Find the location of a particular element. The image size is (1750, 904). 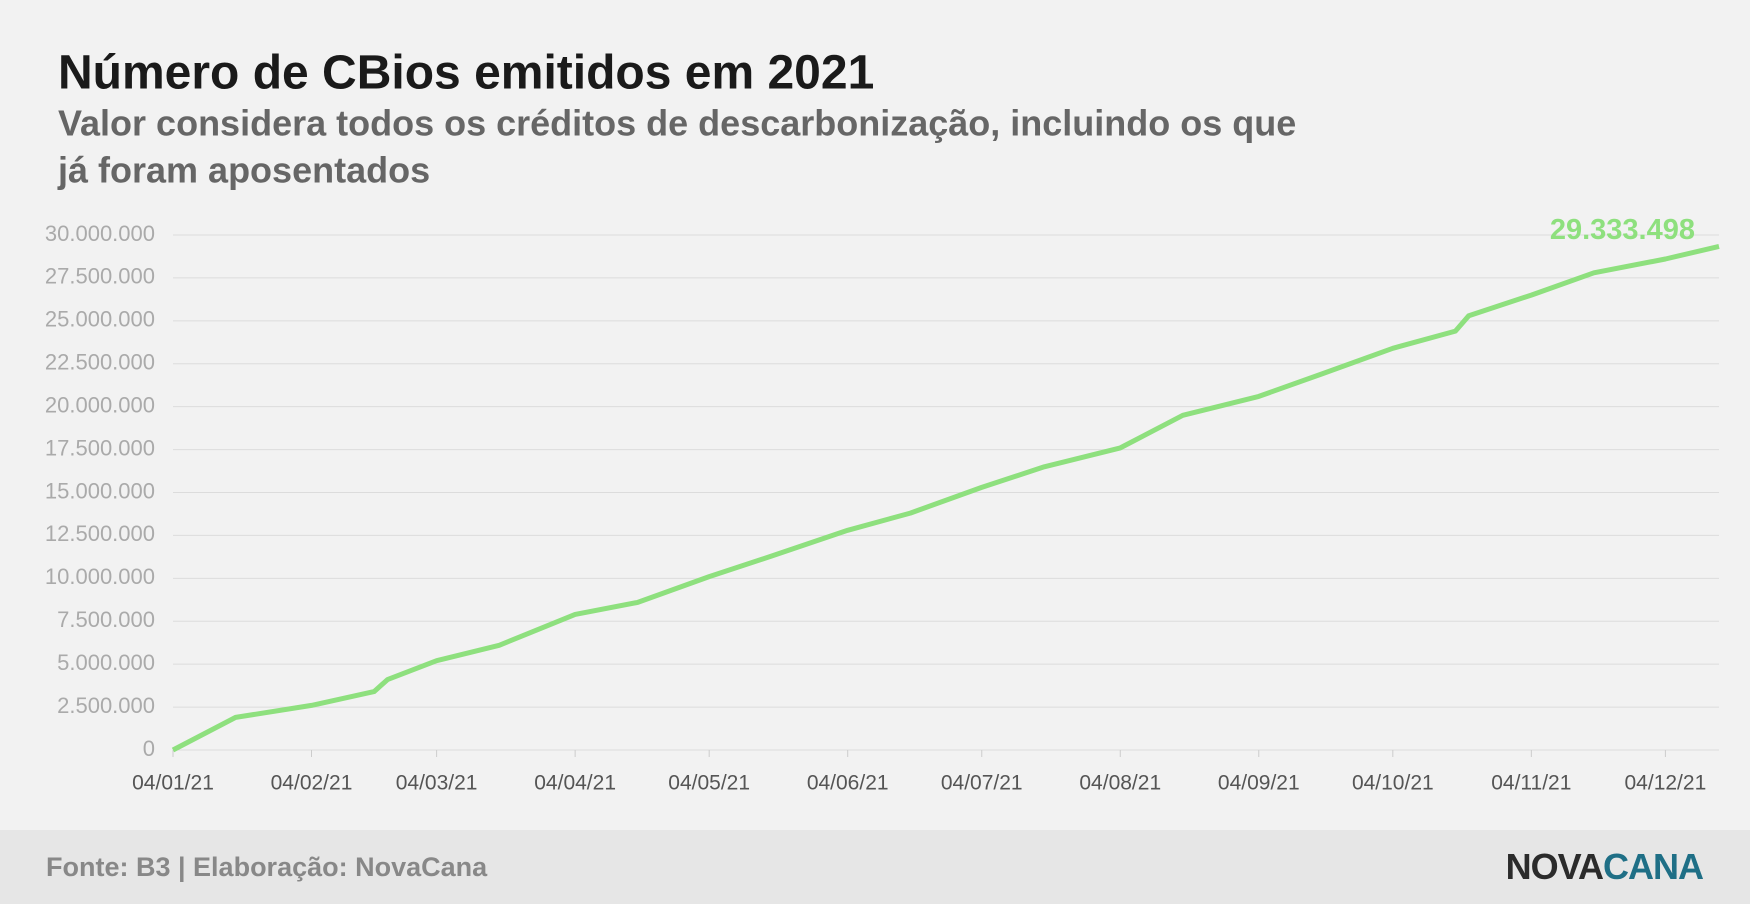

x-tick-label: 04/09/21 is located at coordinates (1259, 783).